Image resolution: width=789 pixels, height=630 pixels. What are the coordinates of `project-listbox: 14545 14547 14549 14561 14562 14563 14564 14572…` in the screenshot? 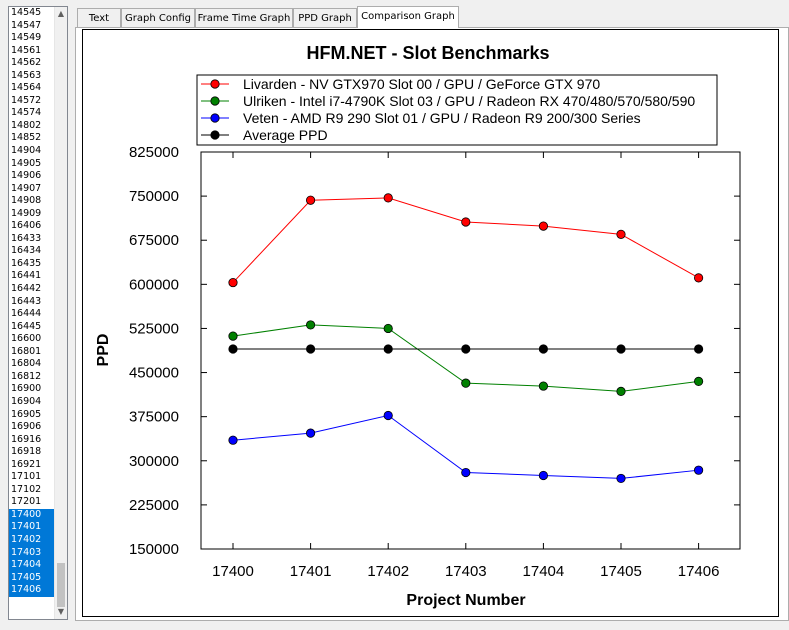 It's located at (38, 313).